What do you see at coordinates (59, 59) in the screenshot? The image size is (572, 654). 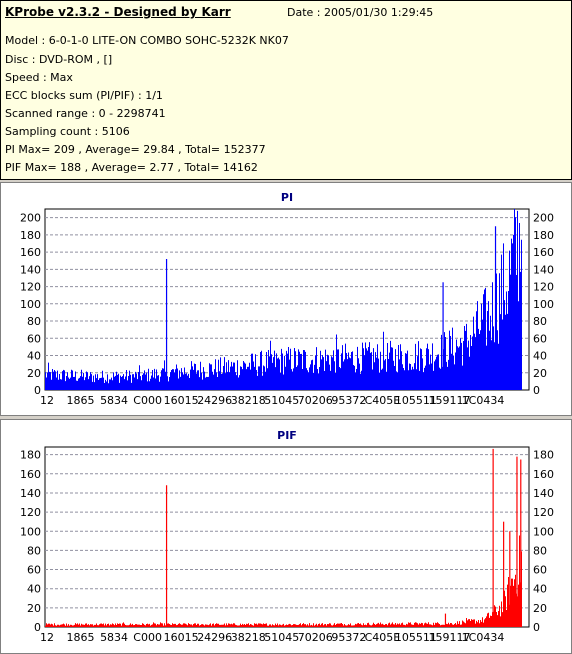 I see `disc-line: Disc : DVD-ROM , []` at bounding box center [59, 59].